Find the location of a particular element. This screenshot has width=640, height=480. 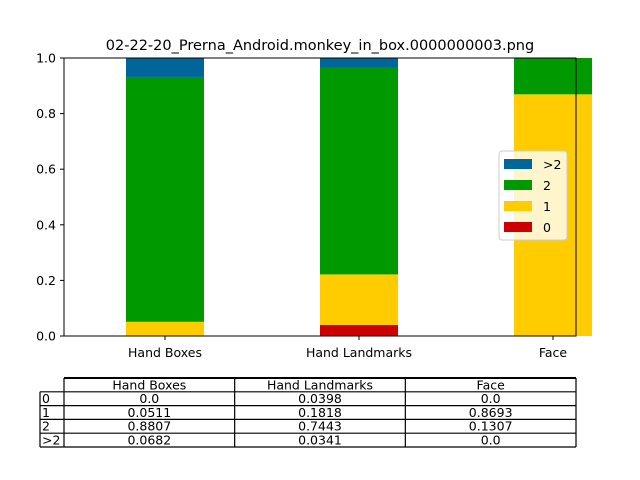

table-row-label: 2 is located at coordinates (46, 426).